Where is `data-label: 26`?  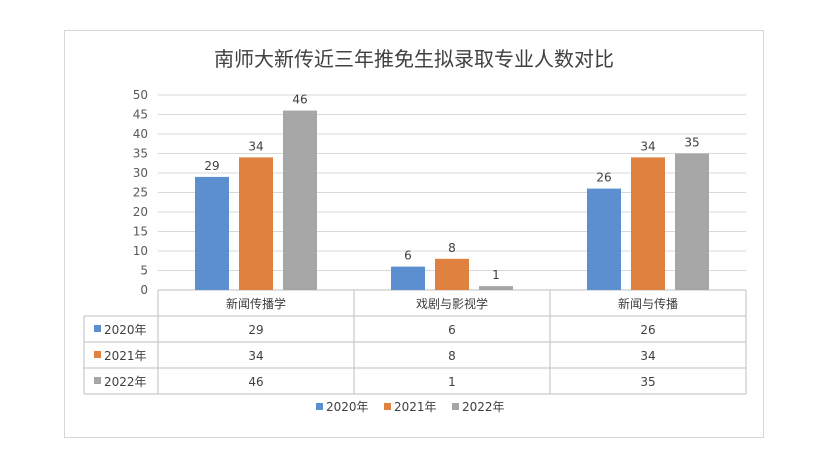
data-label: 26 is located at coordinates (603, 178).